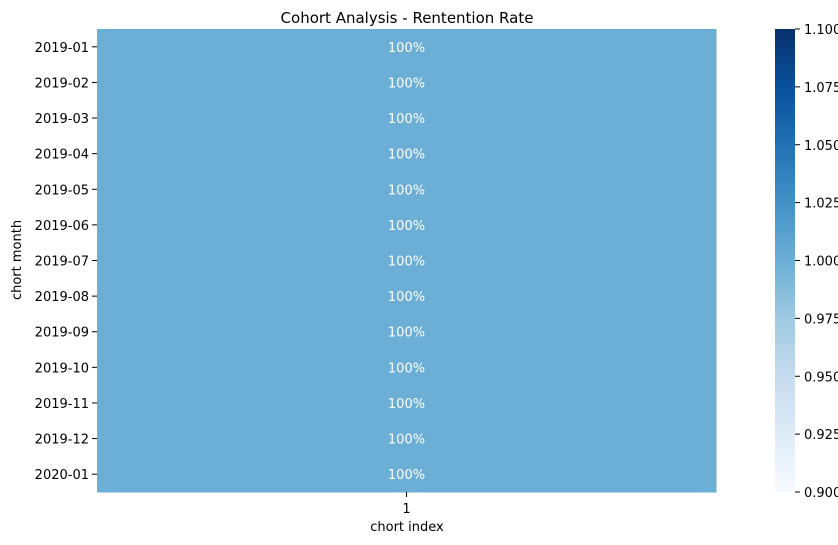 The width and height of the screenshot is (838, 545). I want to click on x-tick-labels: 1, so click(406, 504).